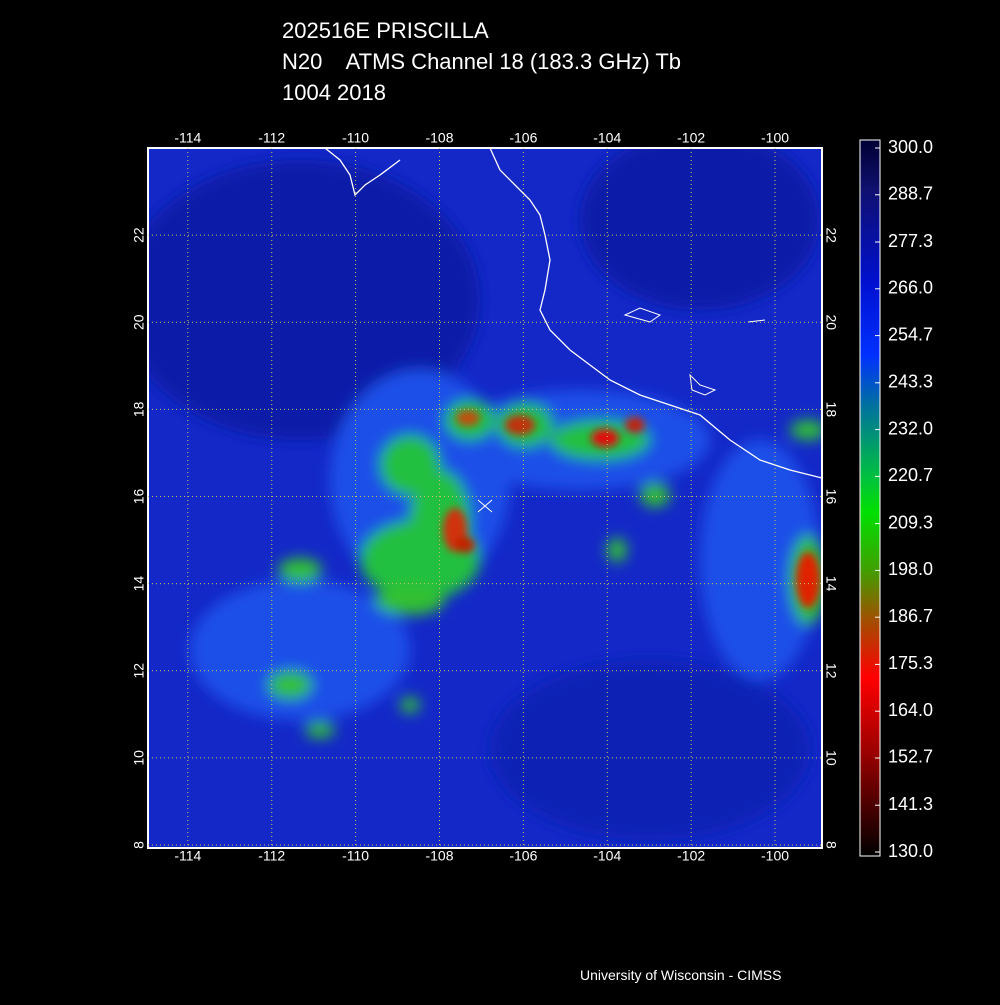  I want to click on colorbar-label: 300.0, so click(910, 147).